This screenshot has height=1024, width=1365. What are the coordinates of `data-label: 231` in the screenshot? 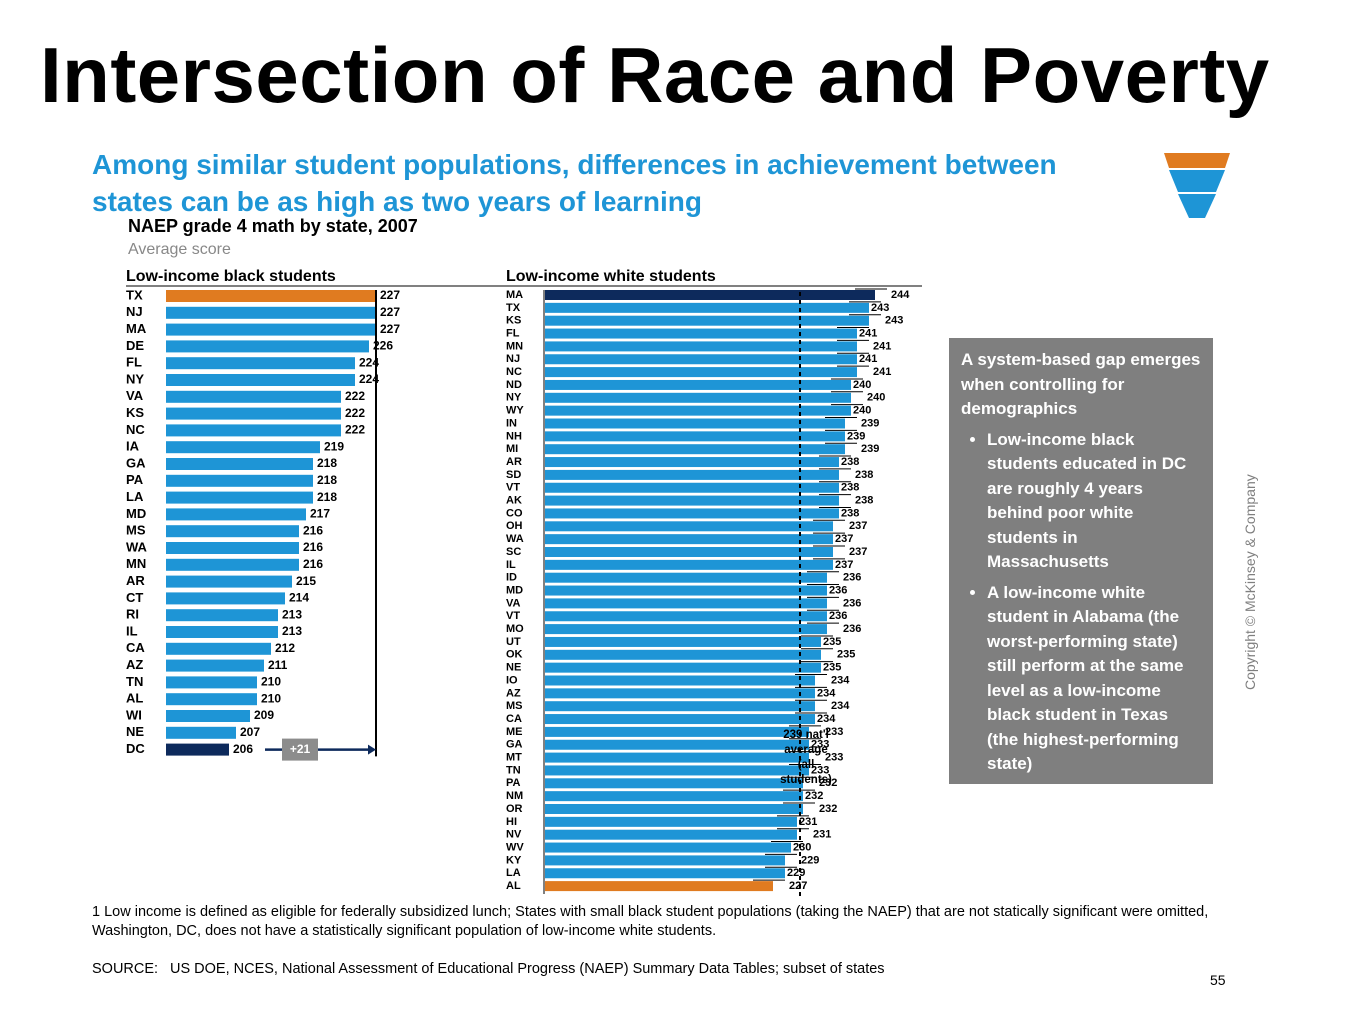 It's located at (808, 822).